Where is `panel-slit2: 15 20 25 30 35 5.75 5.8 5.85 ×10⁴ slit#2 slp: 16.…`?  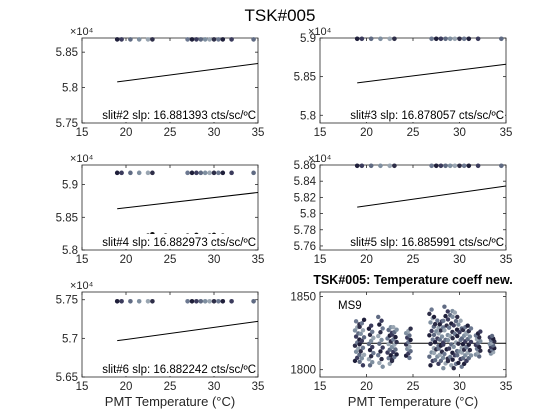 panel-slit2: 15 20 25 30 35 5.75 5.8 5.85 ×10⁴ slit#2 slp: 16.… is located at coordinates (160, 82).